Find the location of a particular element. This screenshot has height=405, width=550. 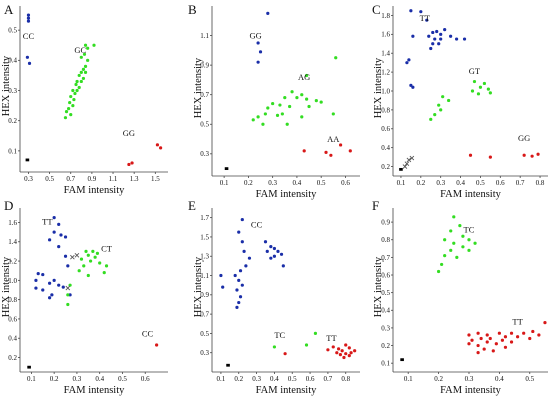

y-tick-label: 1.8 is located at coordinates (385, 16).